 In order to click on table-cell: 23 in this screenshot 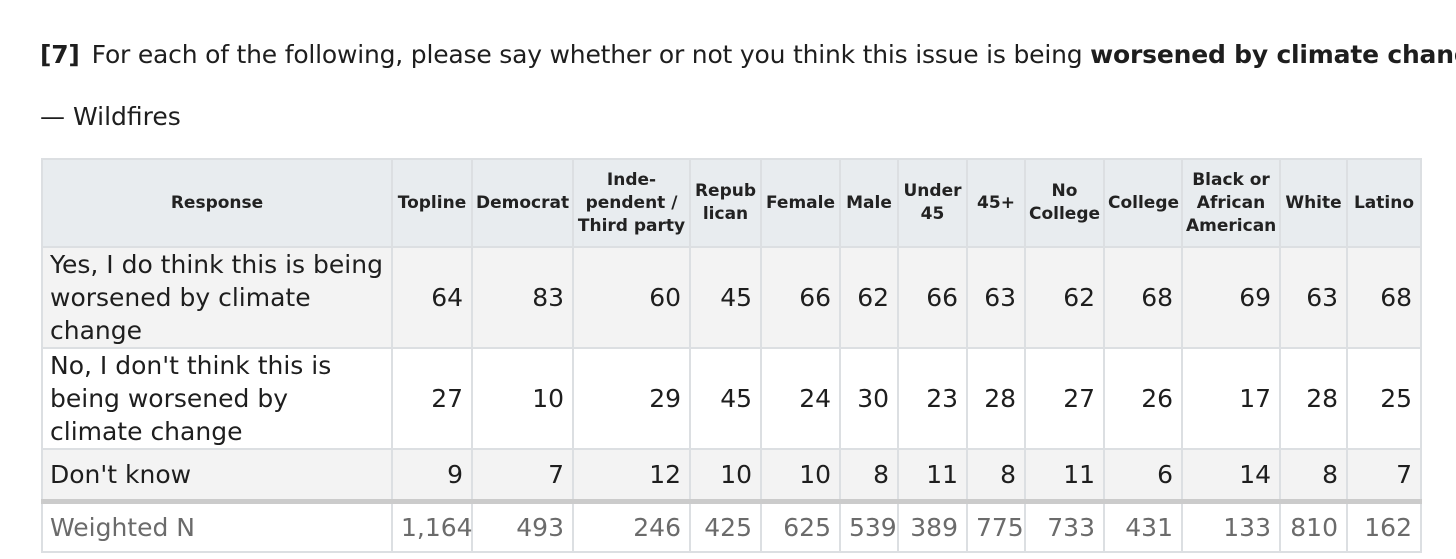, I will do `click(932, 398)`.